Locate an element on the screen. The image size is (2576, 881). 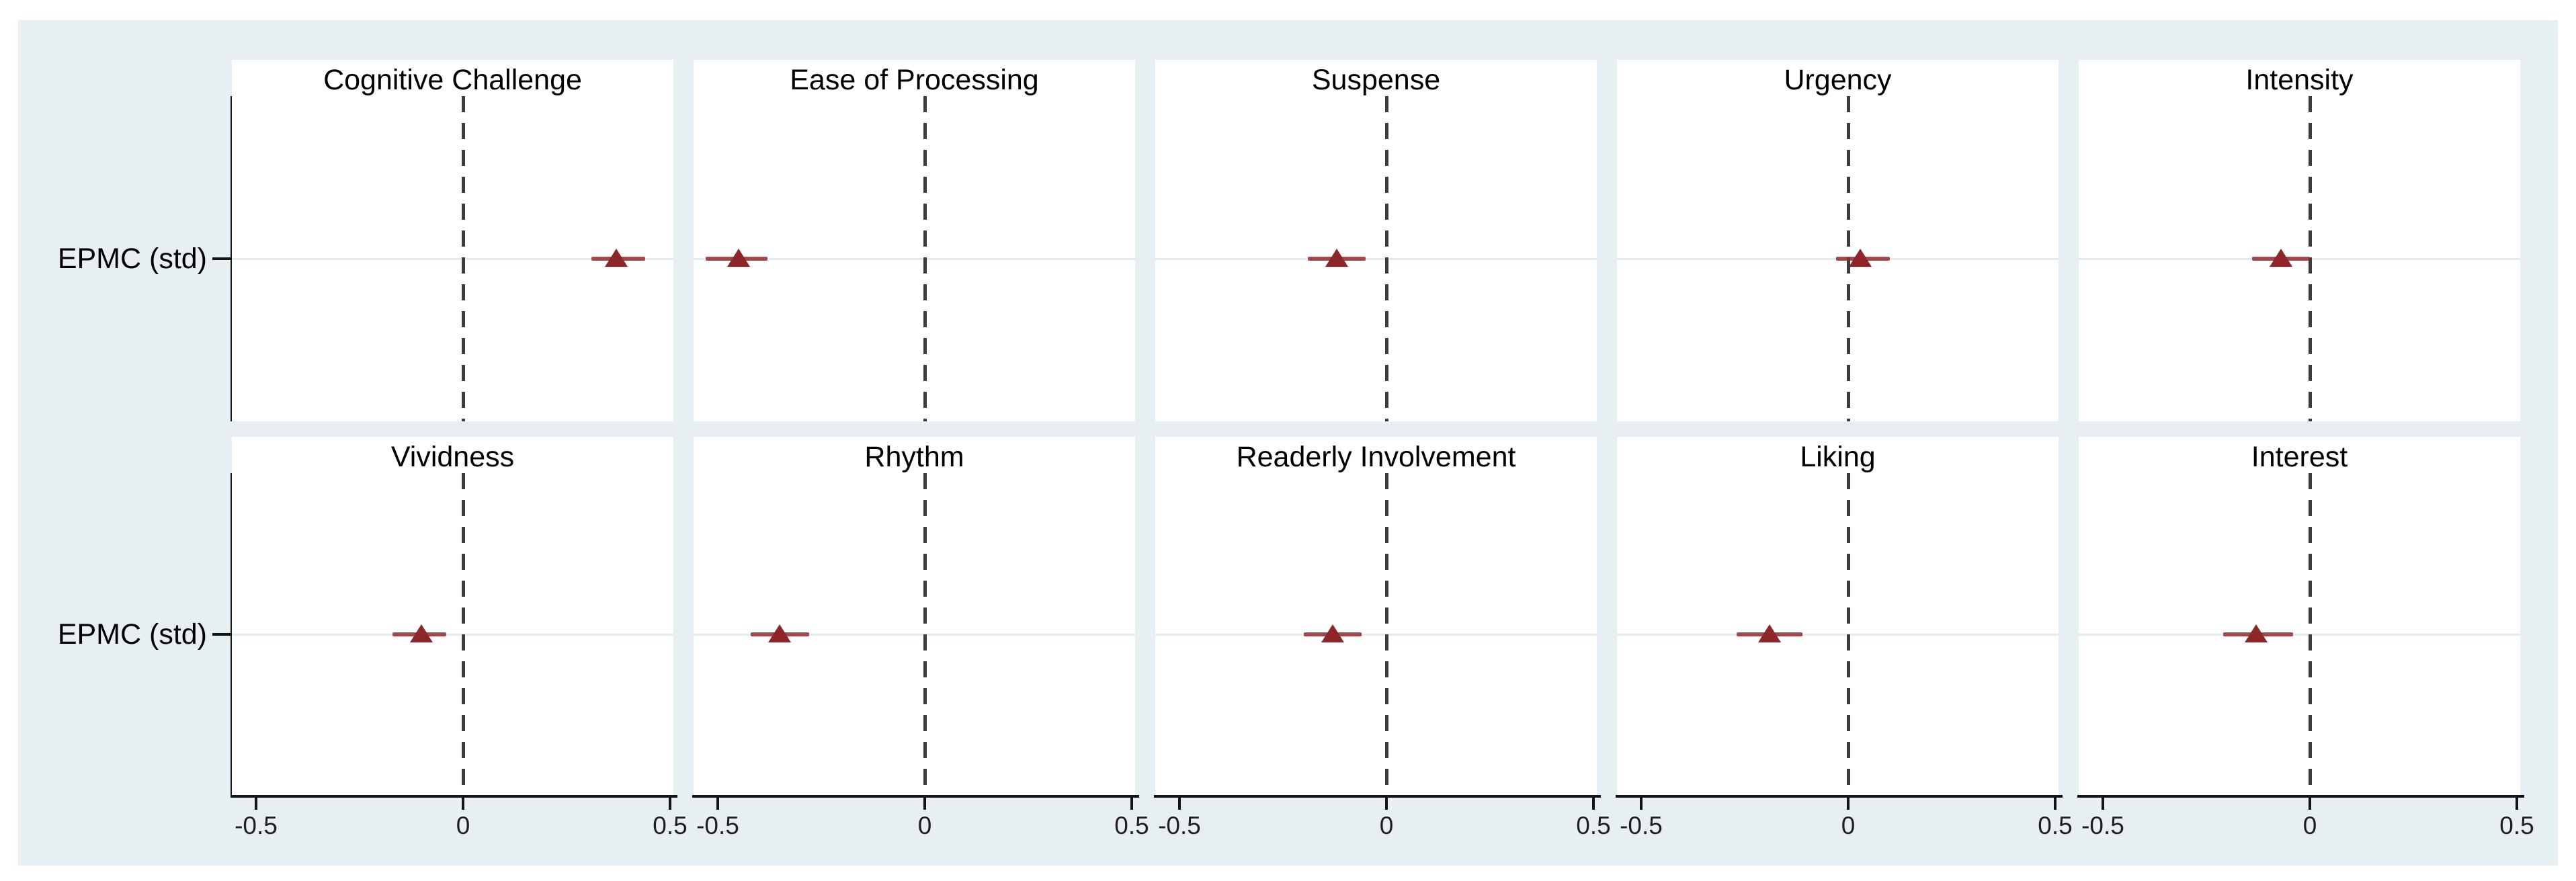
panel-title: Liking is located at coordinates (1838, 457).